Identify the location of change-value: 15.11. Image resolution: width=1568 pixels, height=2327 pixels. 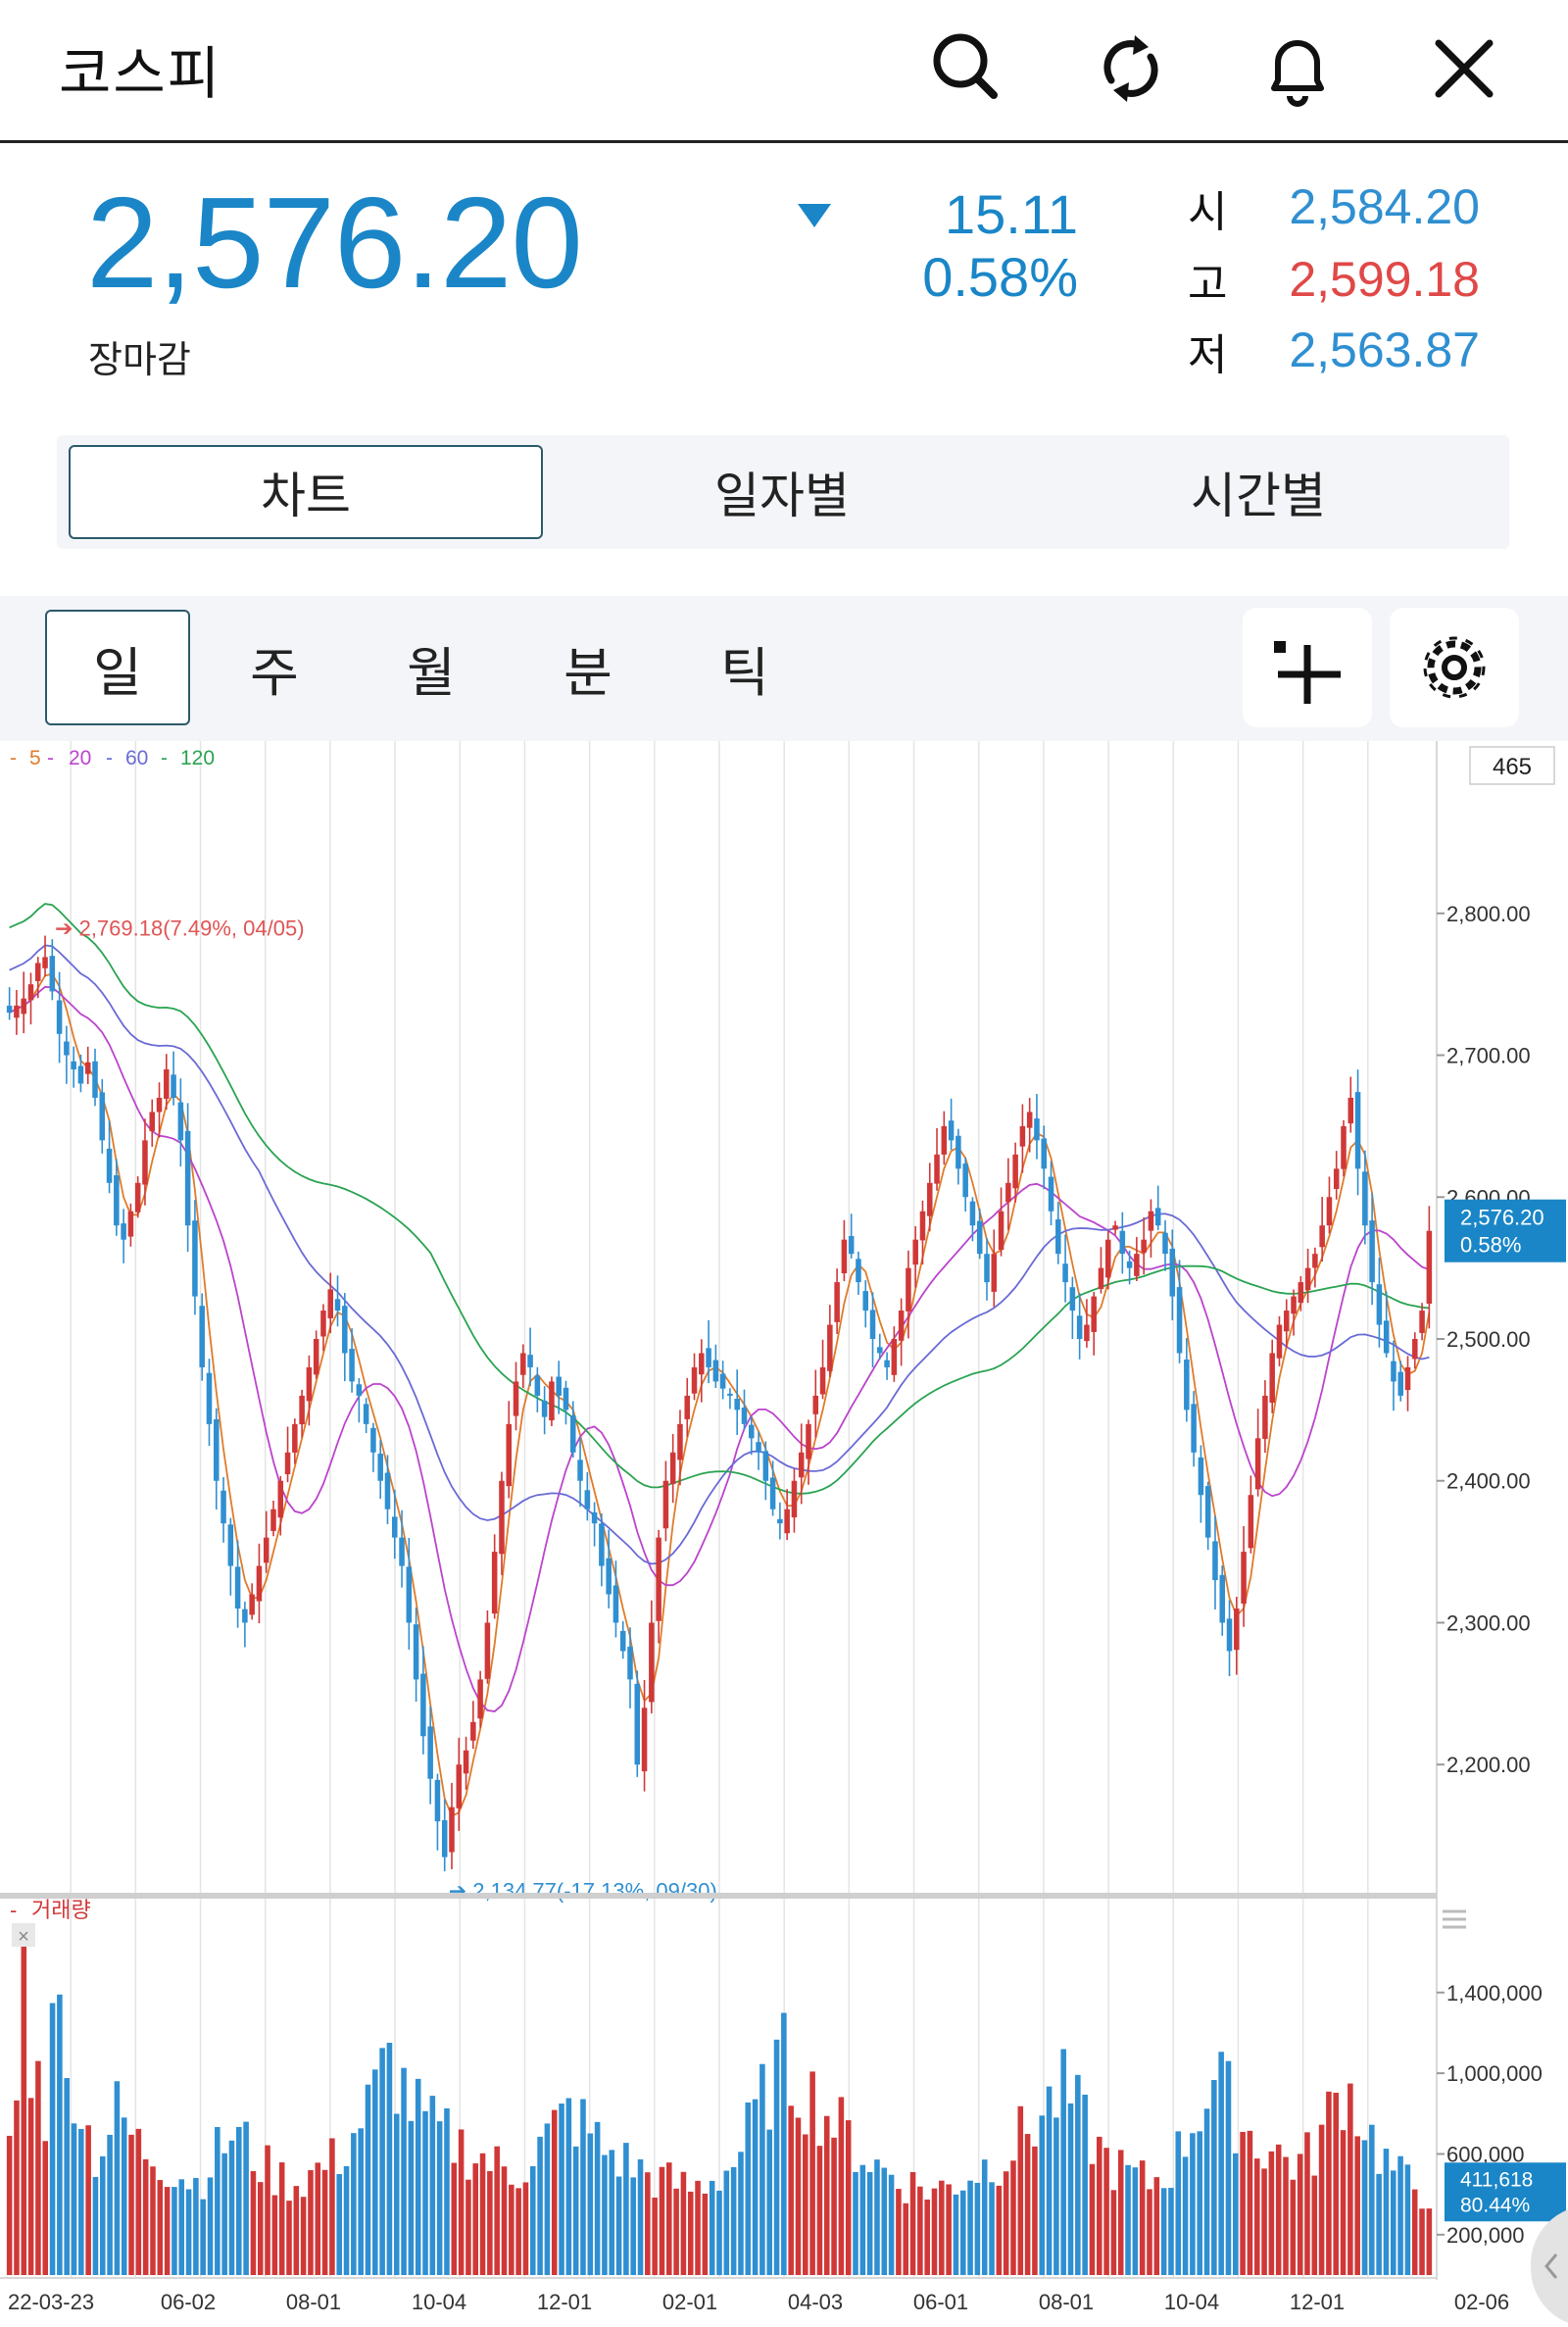
(1011, 214).